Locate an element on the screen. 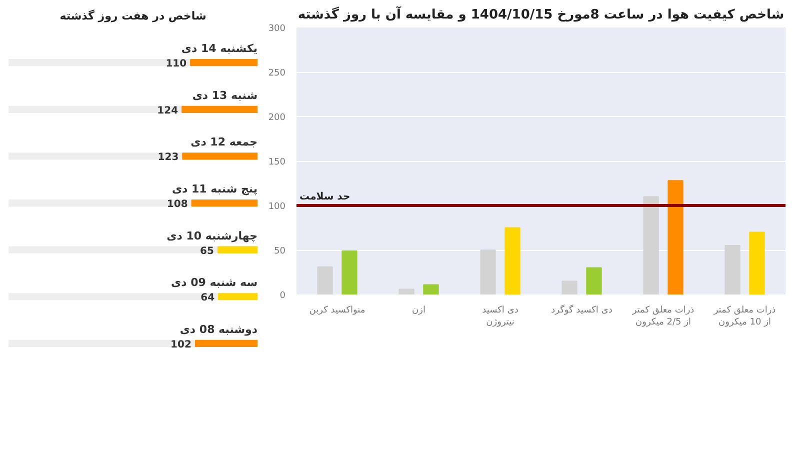 This screenshot has height=450, width=800. y-tick-label: 150 is located at coordinates (277, 163).